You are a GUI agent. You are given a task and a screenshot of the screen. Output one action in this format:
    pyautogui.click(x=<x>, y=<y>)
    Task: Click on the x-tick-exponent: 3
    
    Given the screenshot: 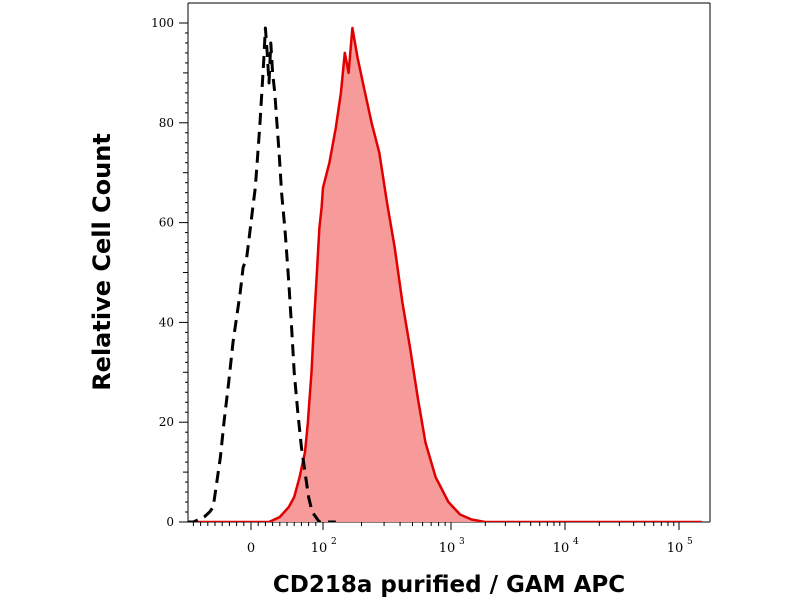 What is the action you would take?
    pyautogui.click(x=462, y=542)
    